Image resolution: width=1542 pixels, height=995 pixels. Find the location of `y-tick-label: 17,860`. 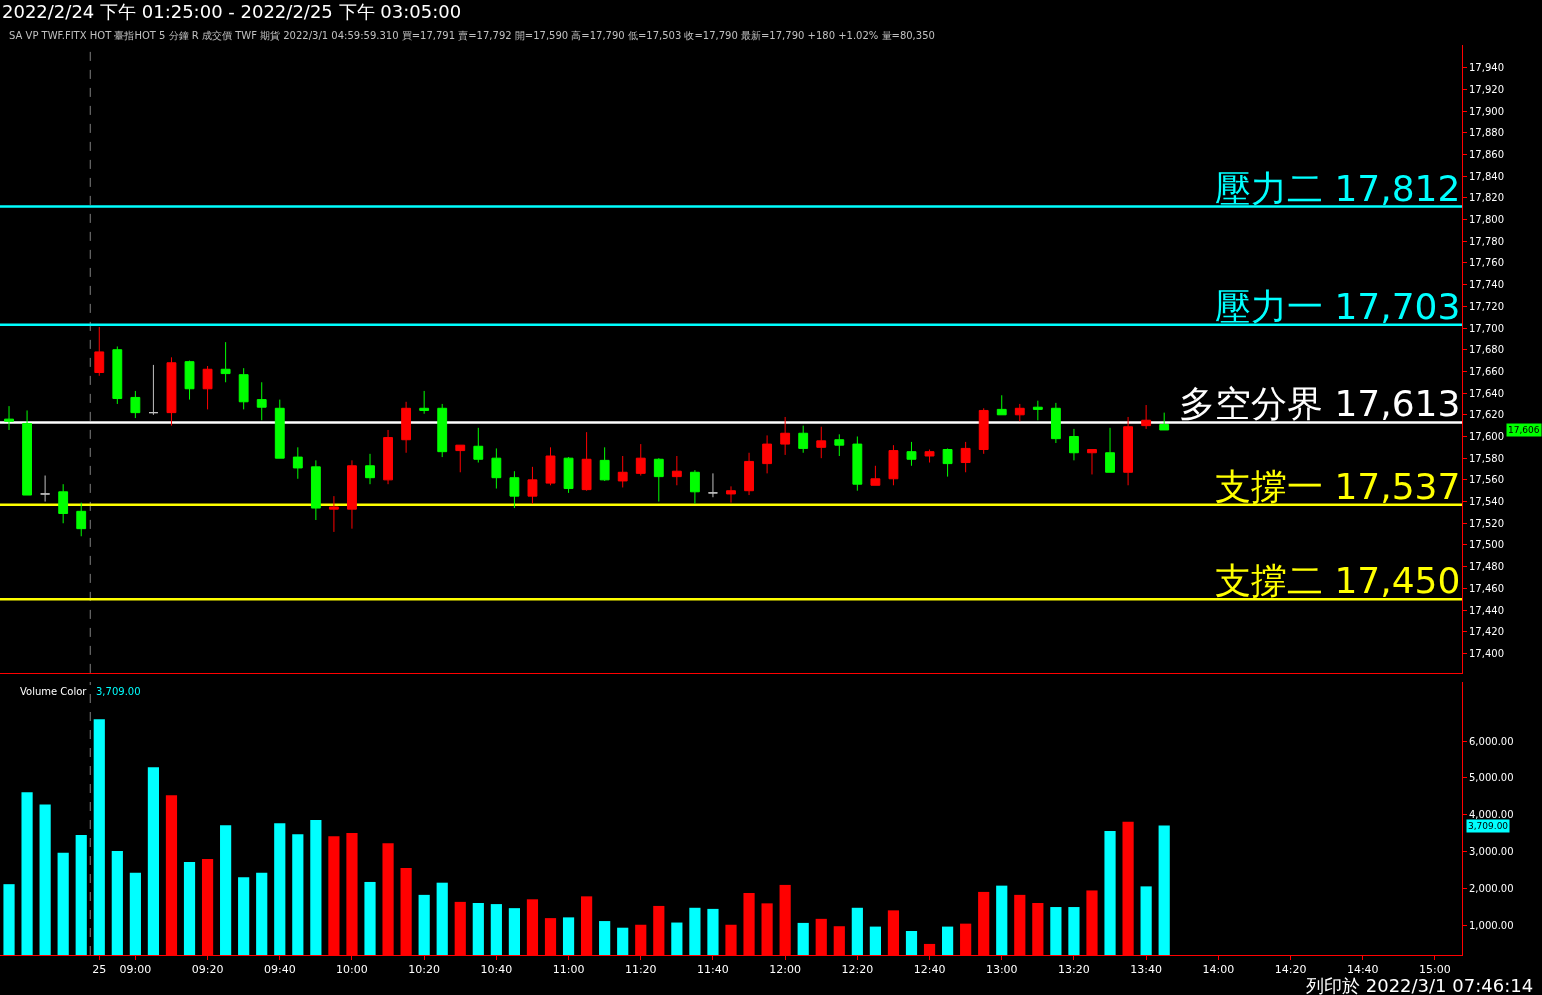

y-tick-label: 17,860 is located at coordinates (1486, 155).